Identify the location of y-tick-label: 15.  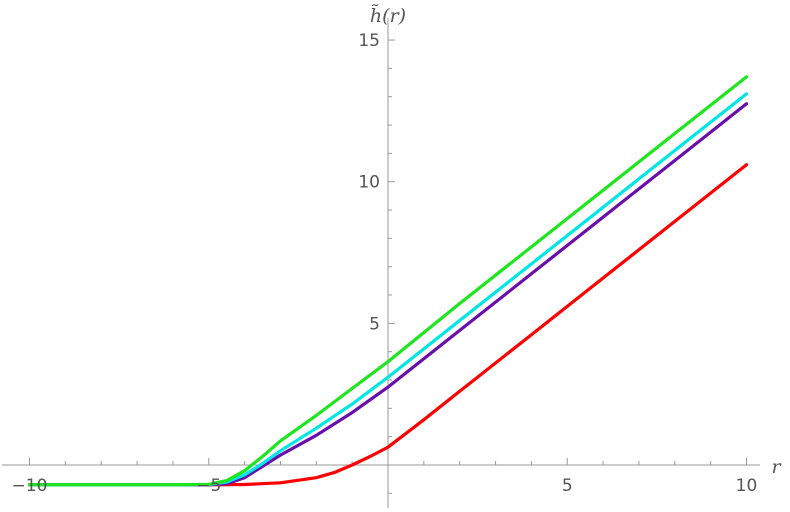
(369, 41).